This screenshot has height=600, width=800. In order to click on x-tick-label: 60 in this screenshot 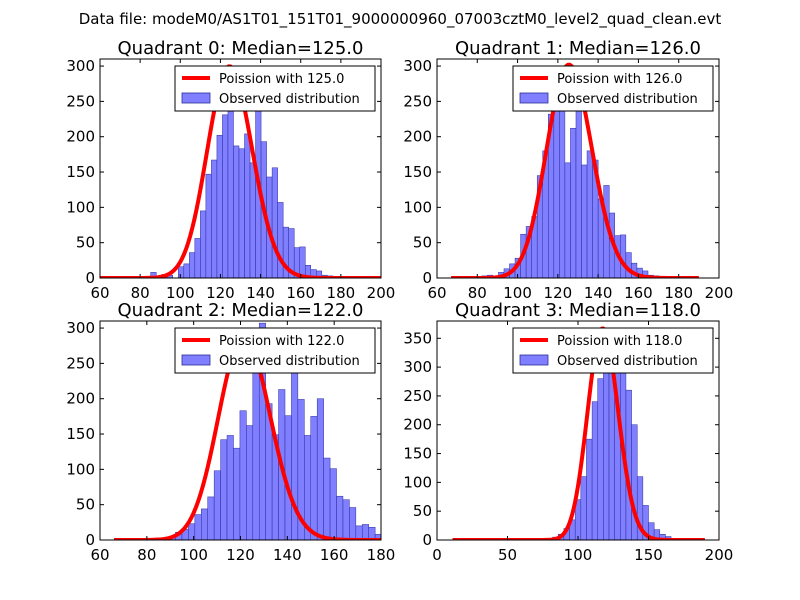, I will do `click(99, 555)`.